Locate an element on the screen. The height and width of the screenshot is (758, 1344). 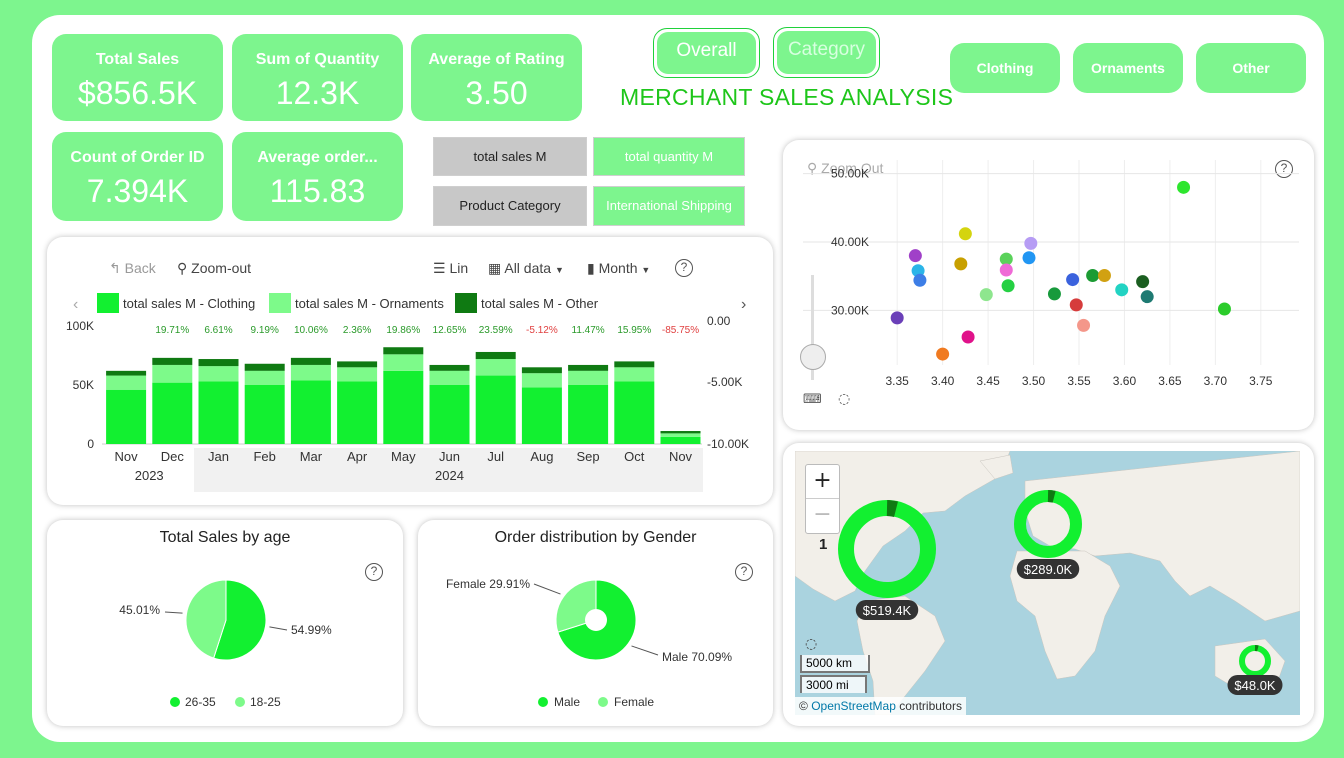
map-zoom-controls: + − is located at coordinates (822, 499).